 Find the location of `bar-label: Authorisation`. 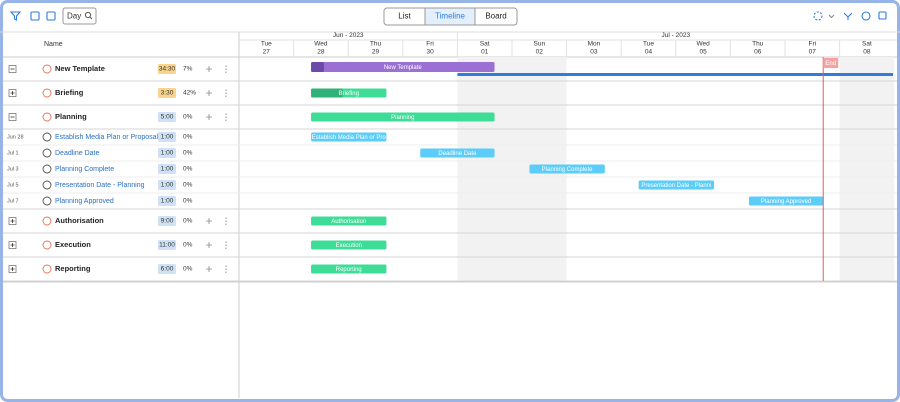

bar-label: Authorisation is located at coordinates (348, 222).